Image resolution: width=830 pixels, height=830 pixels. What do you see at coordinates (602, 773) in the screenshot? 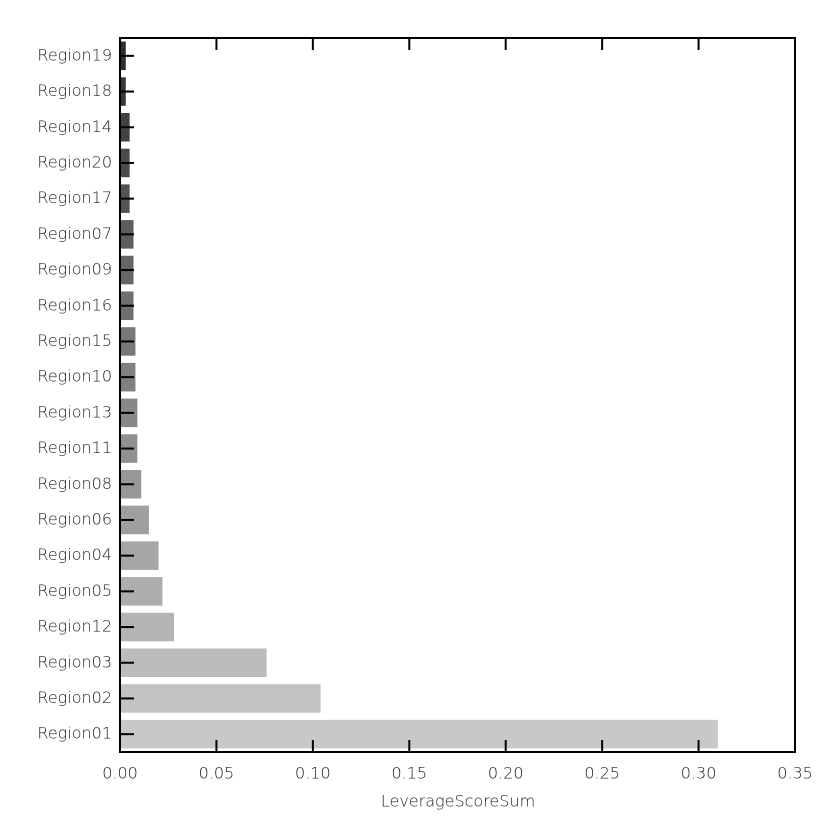
I see `x-tick-label: 0.25` at bounding box center [602, 773].